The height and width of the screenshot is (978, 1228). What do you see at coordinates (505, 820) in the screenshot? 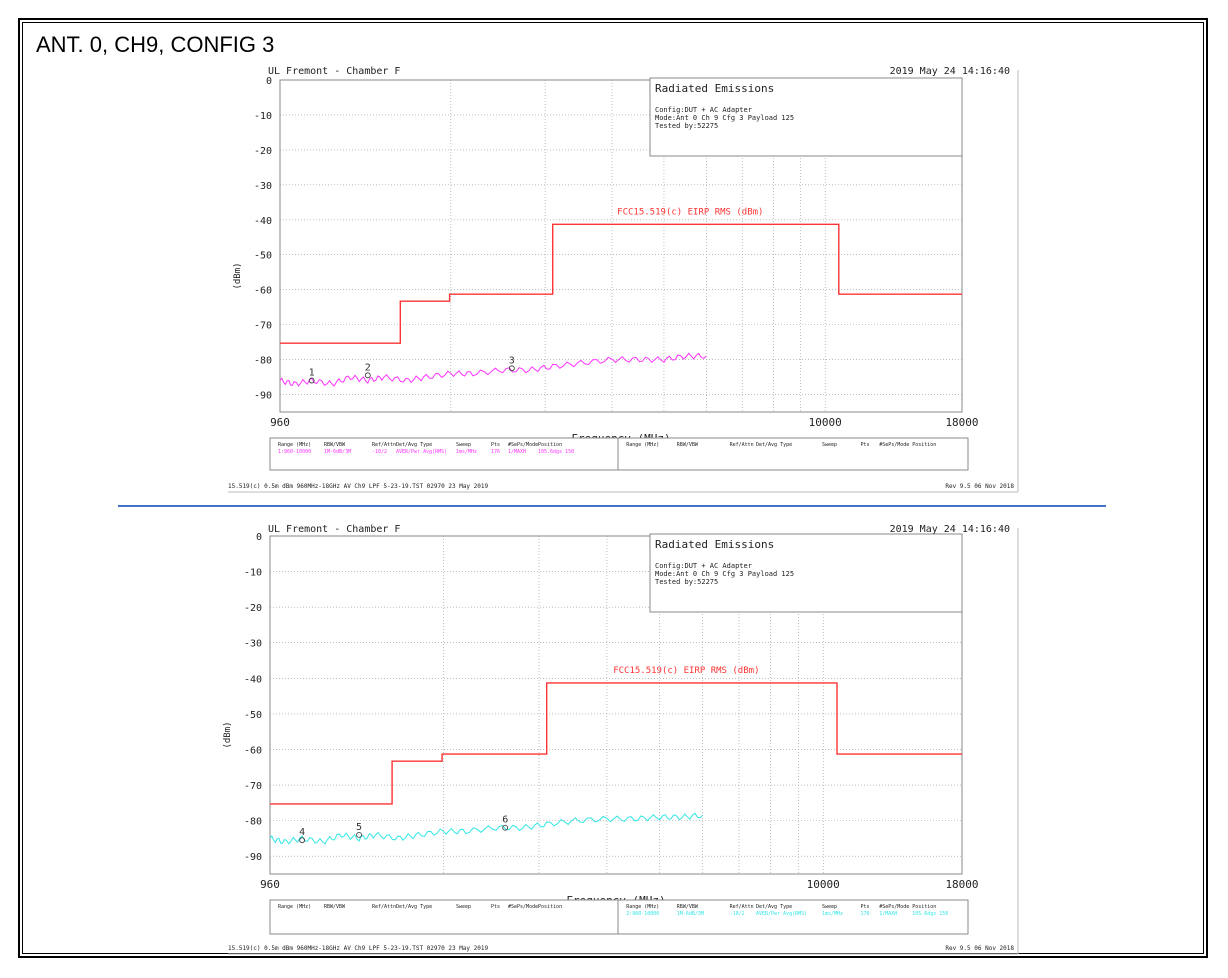
I see `marker-label: 6` at bounding box center [505, 820].